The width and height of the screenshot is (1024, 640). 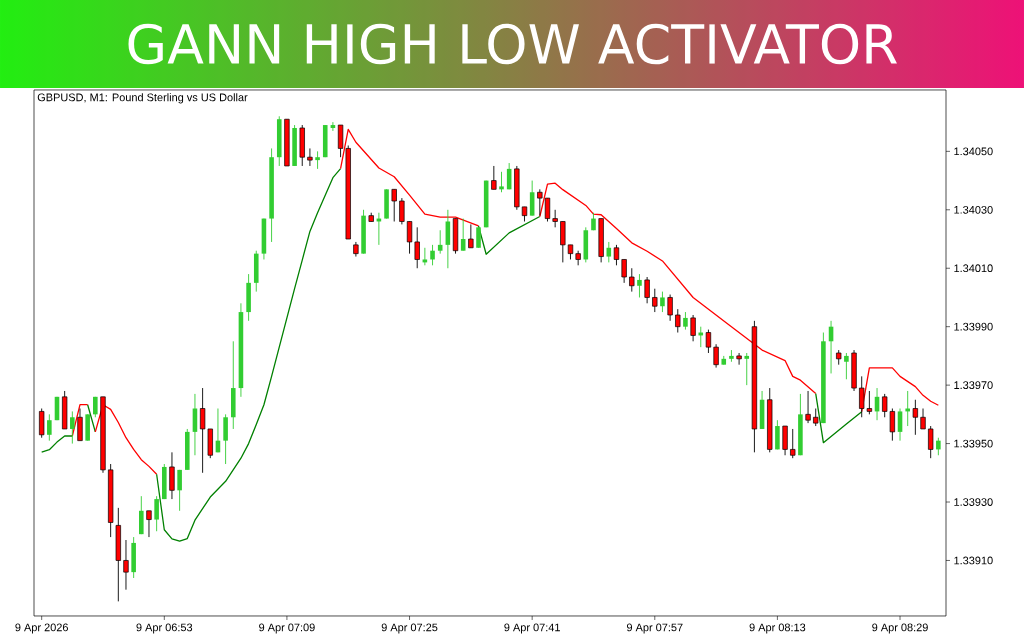 I want to click on y-tick-label: 1.34030, so click(x=973, y=209).